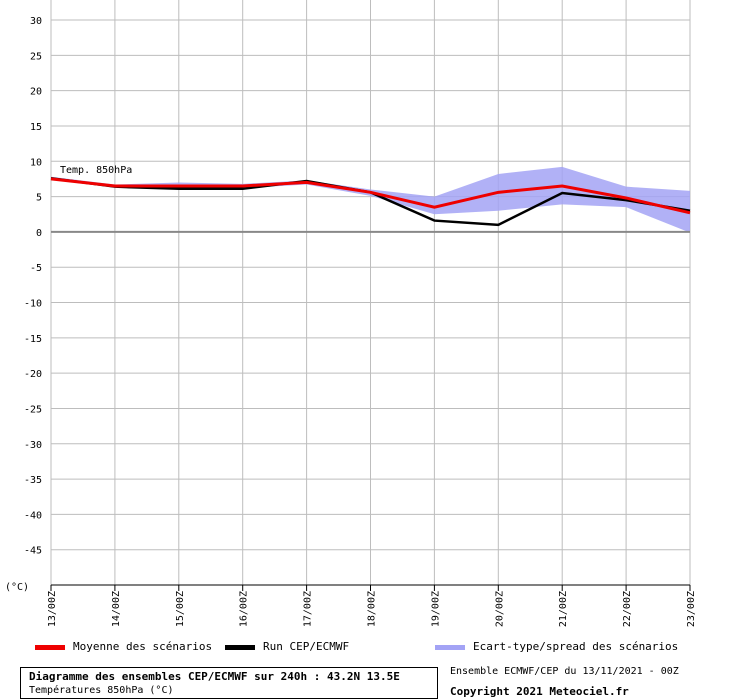  What do you see at coordinates (308, 609) in the screenshot?
I see `x-tick-label: 17/00Z` at bounding box center [308, 609].